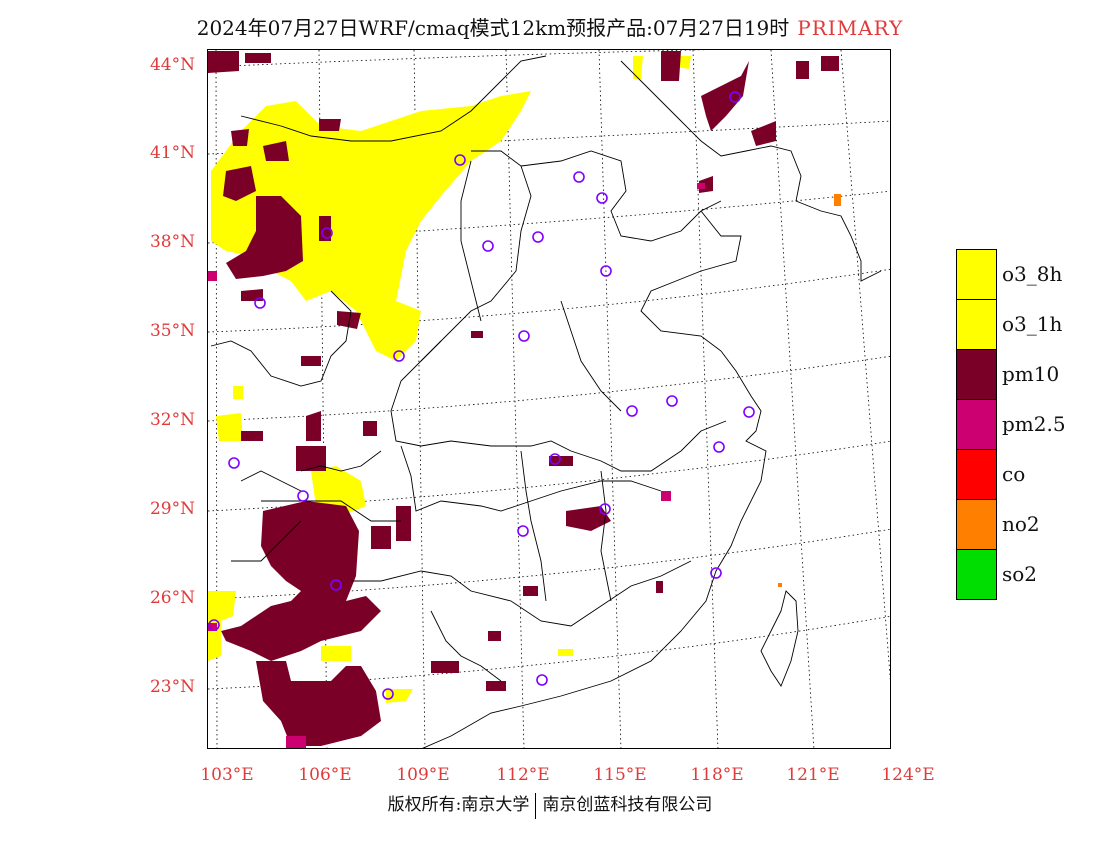 The image size is (1100, 850). What do you see at coordinates (227, 775) in the screenshot?
I see `lon-label-103: 103°E` at bounding box center [227, 775].